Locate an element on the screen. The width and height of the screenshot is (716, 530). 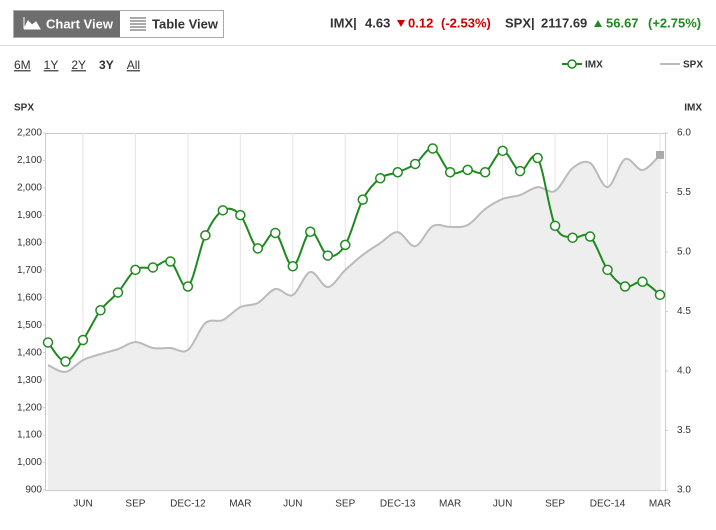
legend: IMX SPX is located at coordinates (632, 65).